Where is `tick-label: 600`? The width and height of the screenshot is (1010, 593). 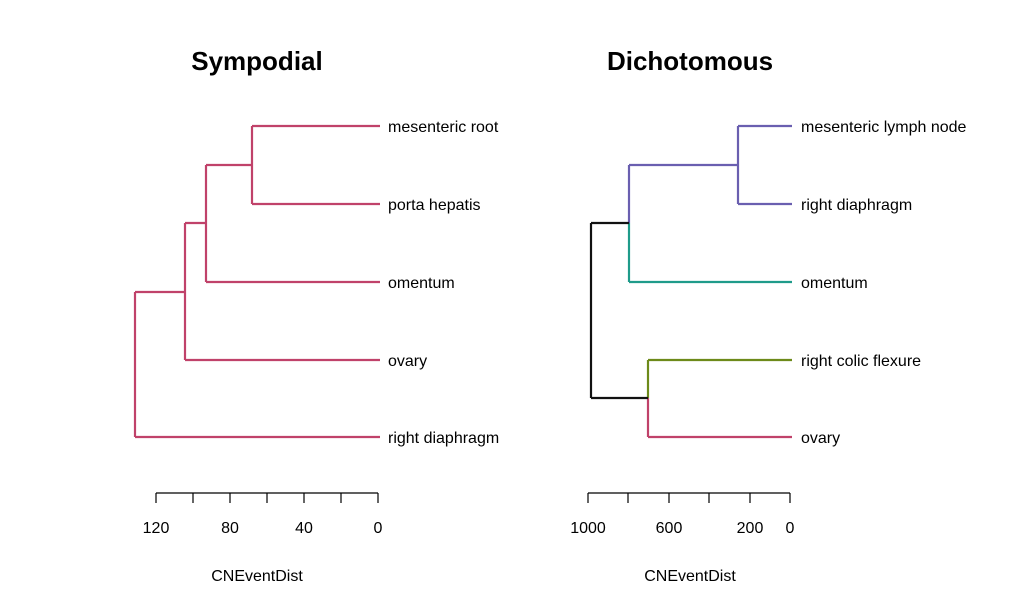 tick-label: 600 is located at coordinates (669, 528).